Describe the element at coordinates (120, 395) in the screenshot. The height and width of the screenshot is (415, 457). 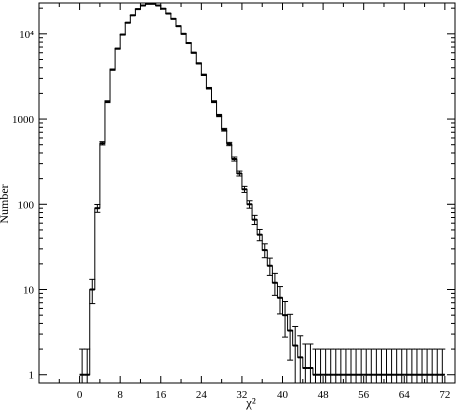
I see `x-tick-label: 8` at that location.